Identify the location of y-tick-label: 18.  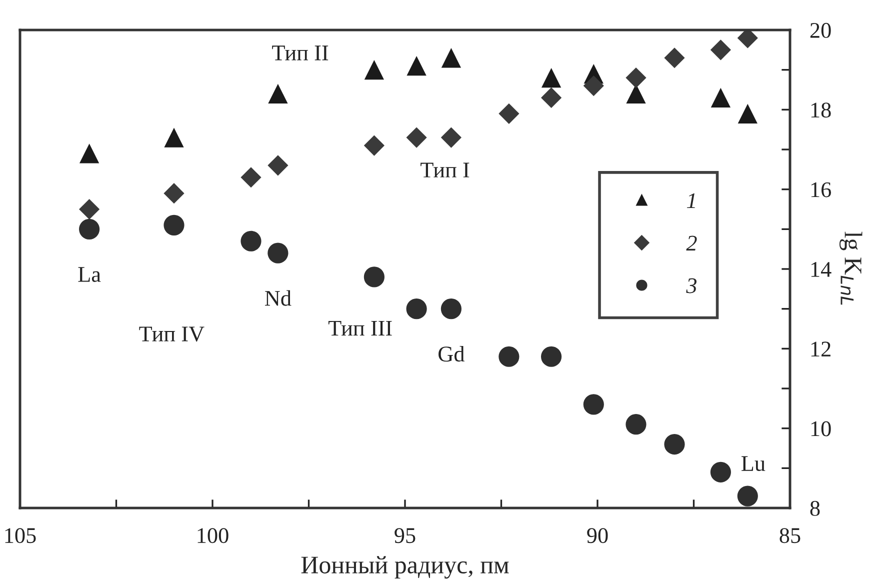
(821, 110).